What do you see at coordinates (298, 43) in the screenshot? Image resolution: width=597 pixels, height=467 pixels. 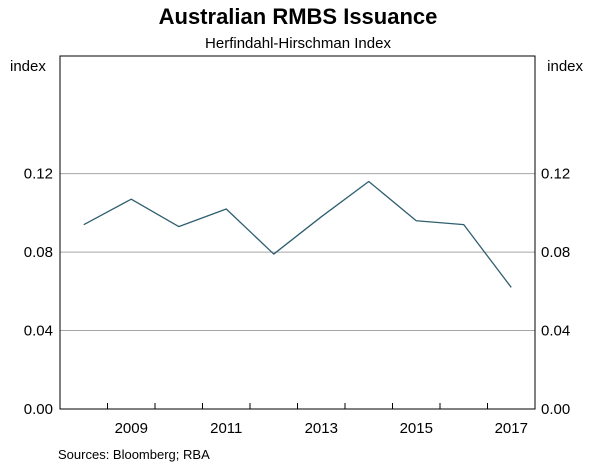 I see `chart-subtitle: Herfindahl-Hirschman Index` at bounding box center [298, 43].